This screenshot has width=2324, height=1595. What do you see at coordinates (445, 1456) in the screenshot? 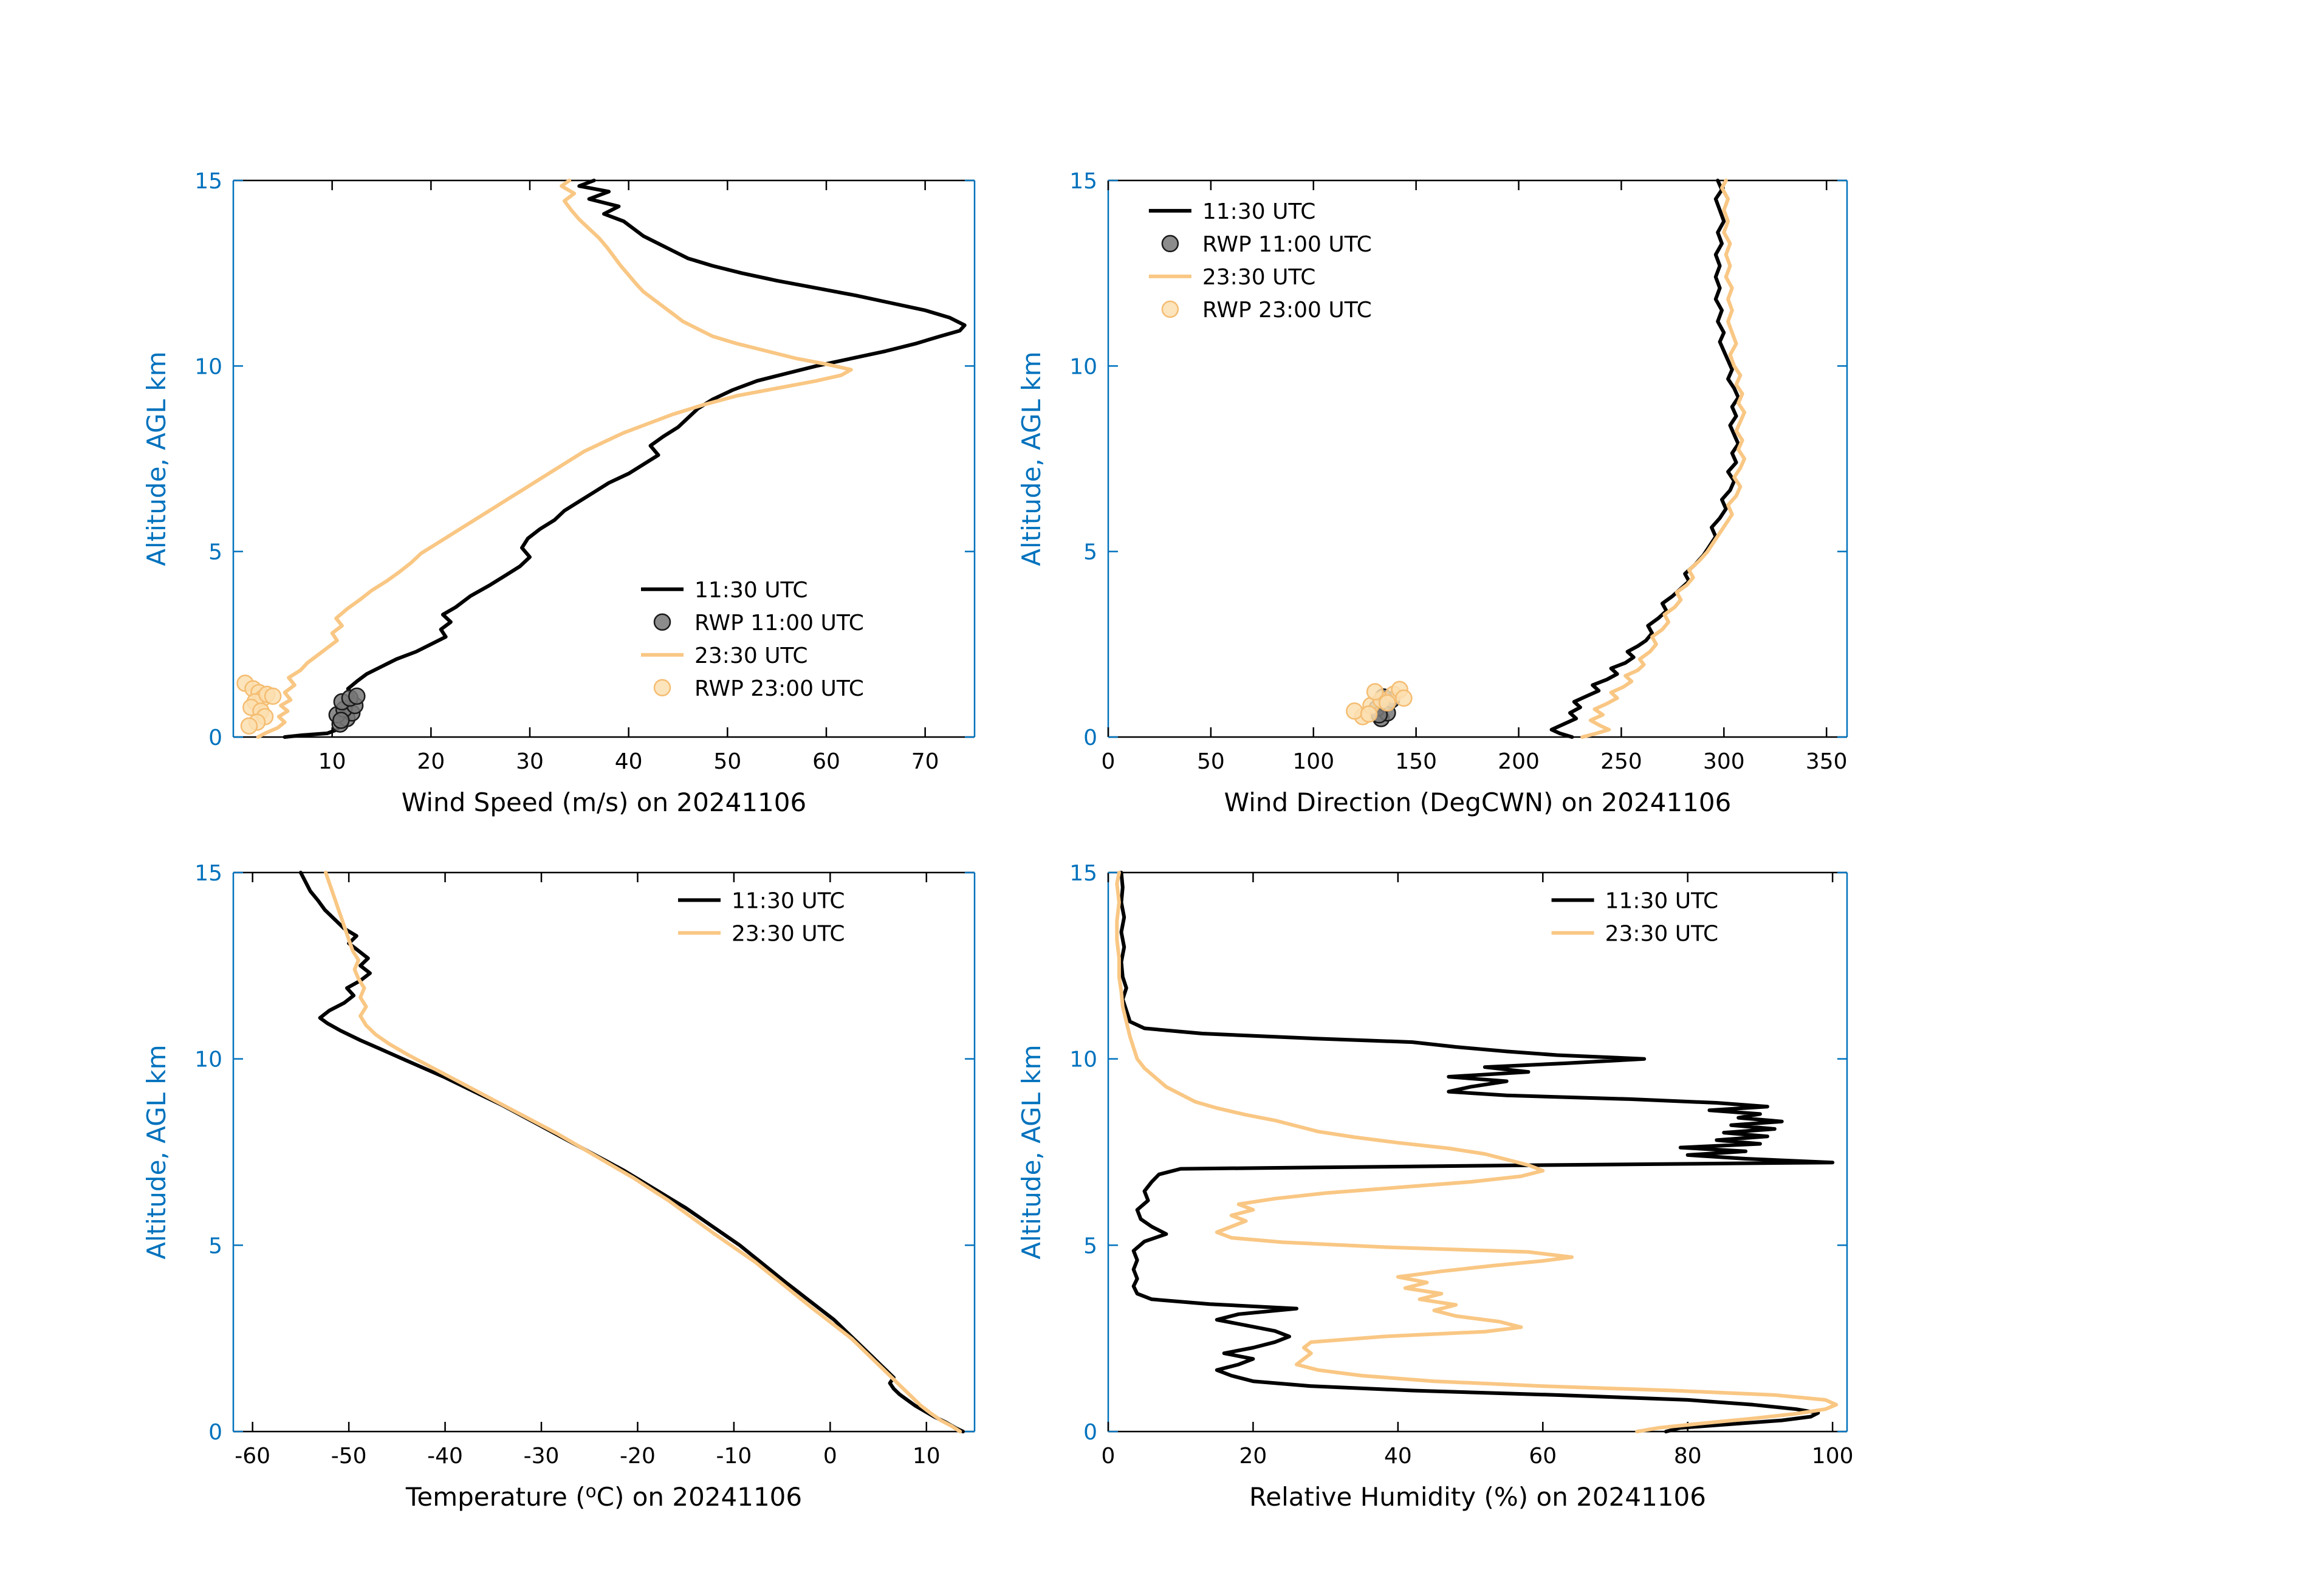
I see `x-tick-label: -40` at bounding box center [445, 1456].